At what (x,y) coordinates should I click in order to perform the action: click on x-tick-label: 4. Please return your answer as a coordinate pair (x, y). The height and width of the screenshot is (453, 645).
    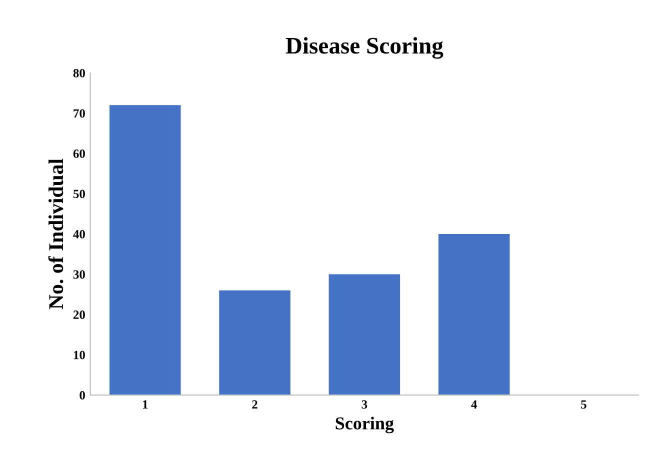
    Looking at the image, I should click on (474, 404).